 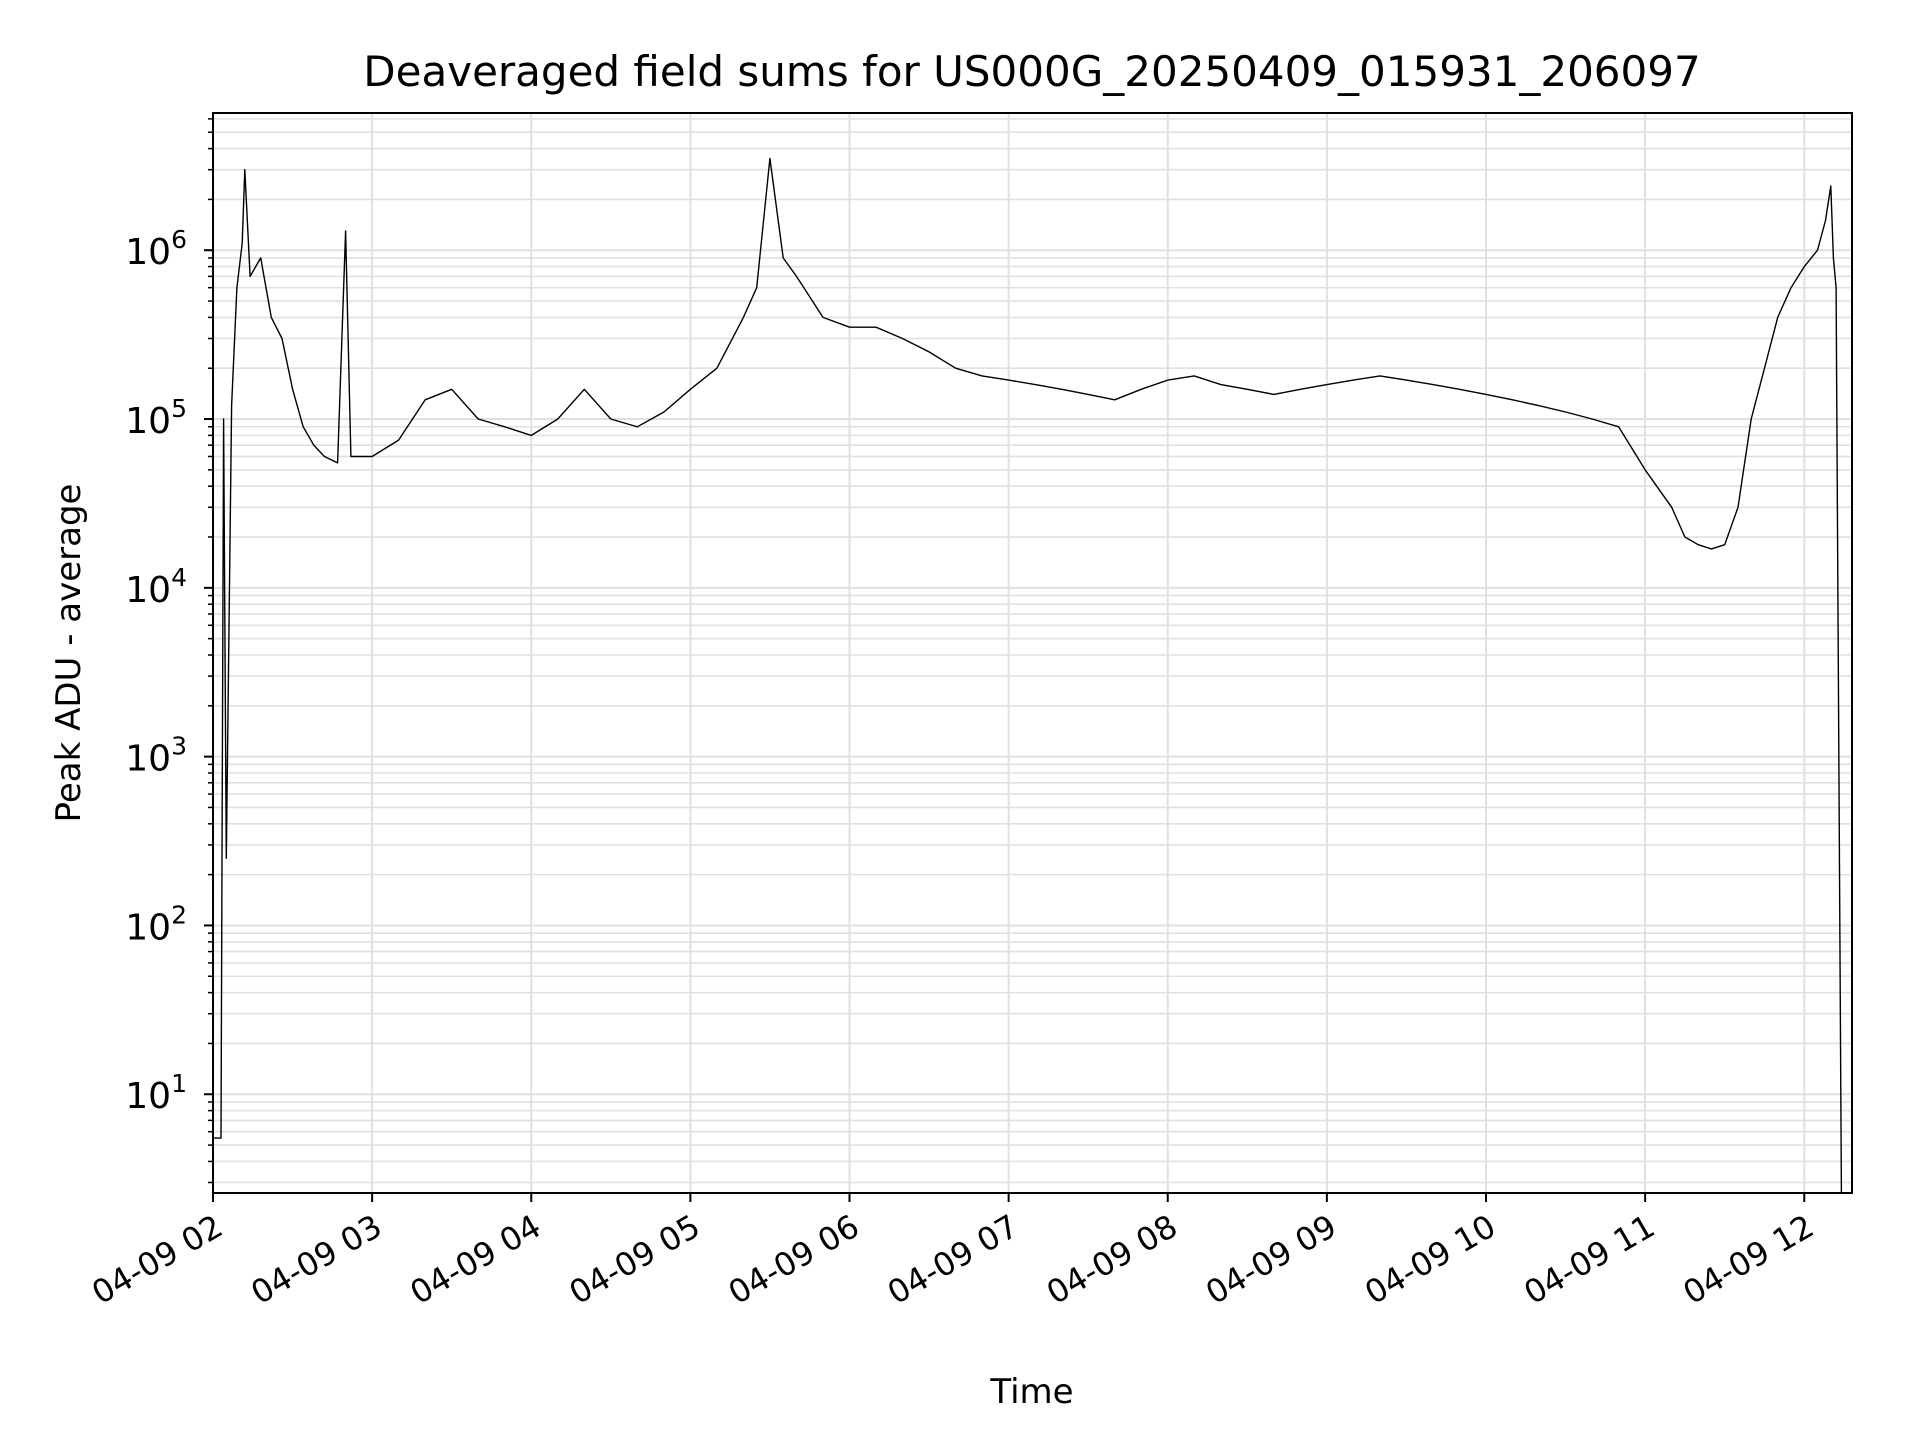 I want to click on y-tick-label: 10², so click(x=156, y=924).